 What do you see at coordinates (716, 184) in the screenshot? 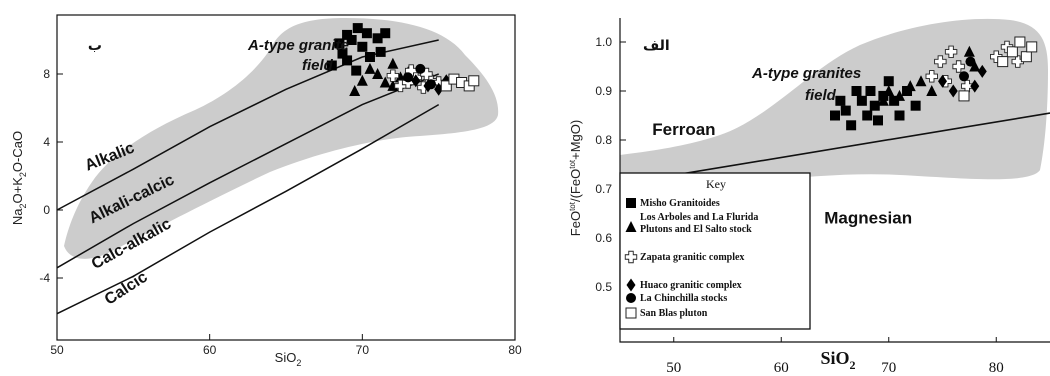
I see `legend-title: Key` at bounding box center [716, 184].